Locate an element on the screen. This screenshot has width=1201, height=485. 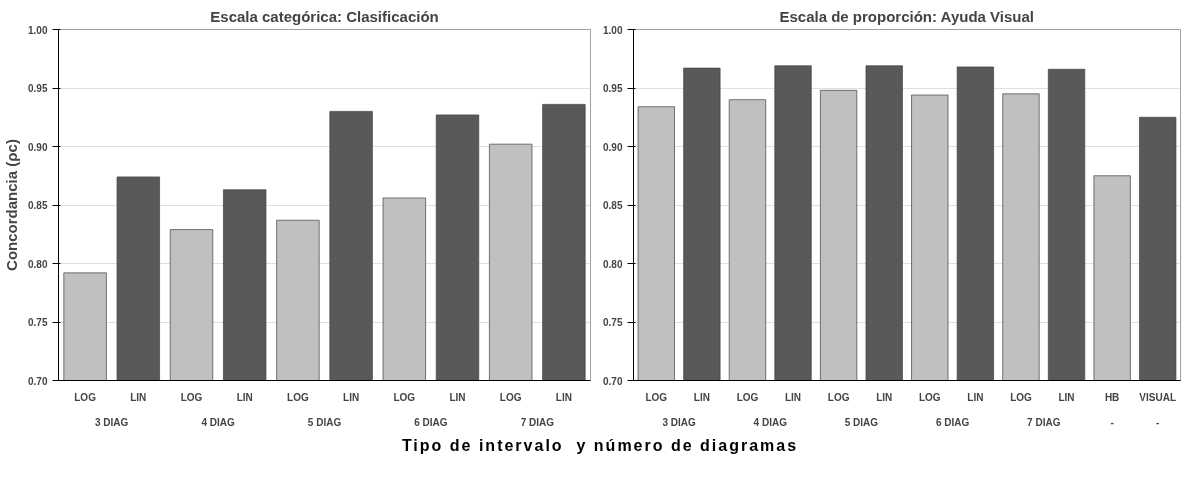
chart-title: Escala categórica: Clasificación is located at coordinates (324, 16).